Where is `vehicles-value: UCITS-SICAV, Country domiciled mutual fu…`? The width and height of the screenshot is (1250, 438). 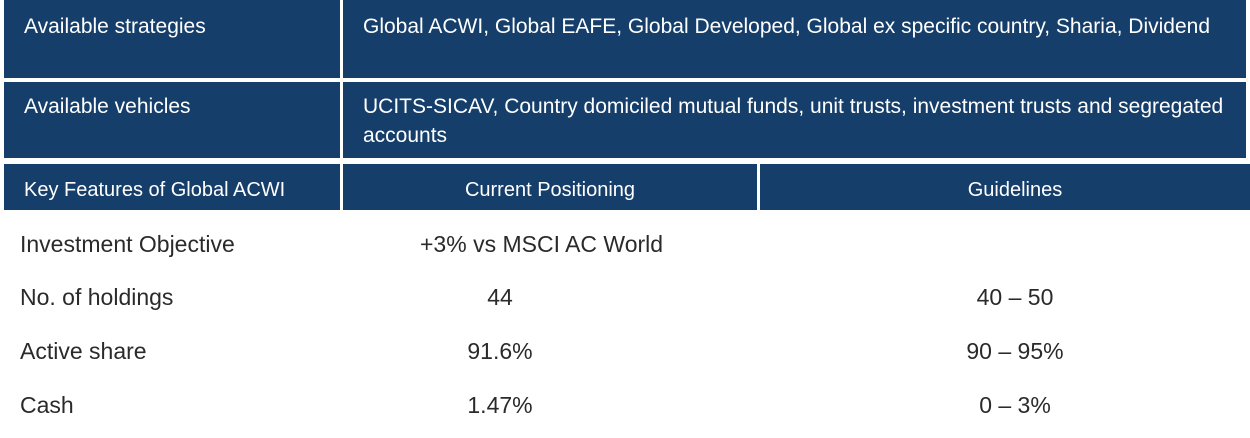 vehicles-value: UCITS-SICAV, Country domiciled mutual fu… is located at coordinates (793, 121).